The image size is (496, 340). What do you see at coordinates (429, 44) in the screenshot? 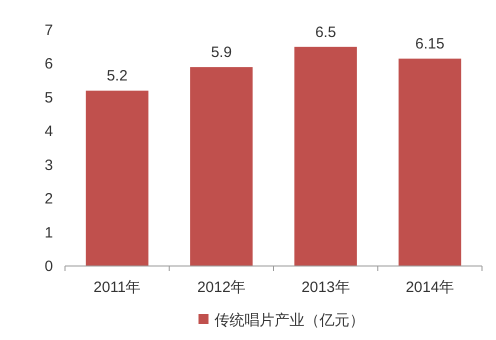
I see `data-label: 6.15` at bounding box center [429, 44].